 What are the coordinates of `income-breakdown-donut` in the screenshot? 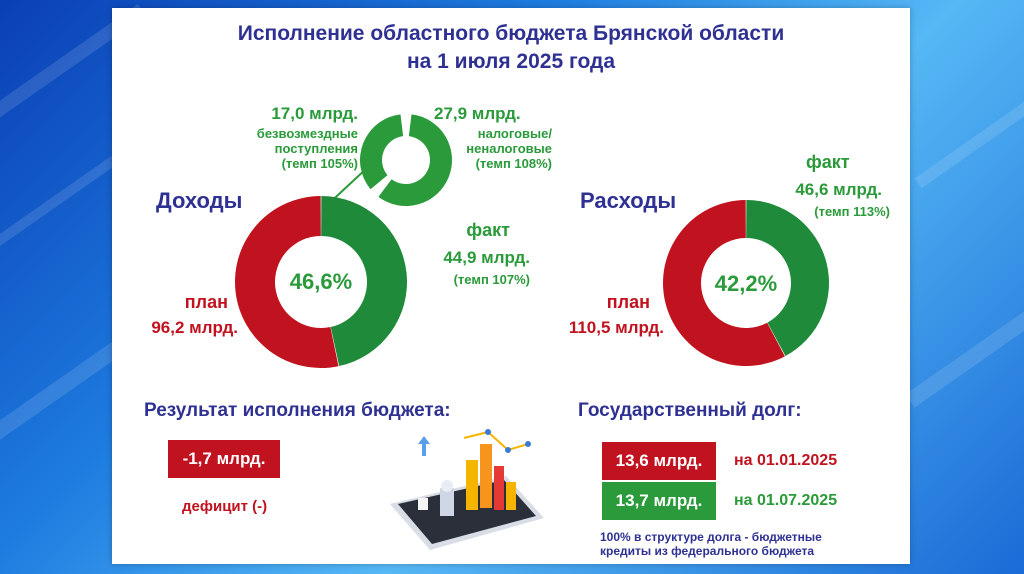 It's located at (406, 160).